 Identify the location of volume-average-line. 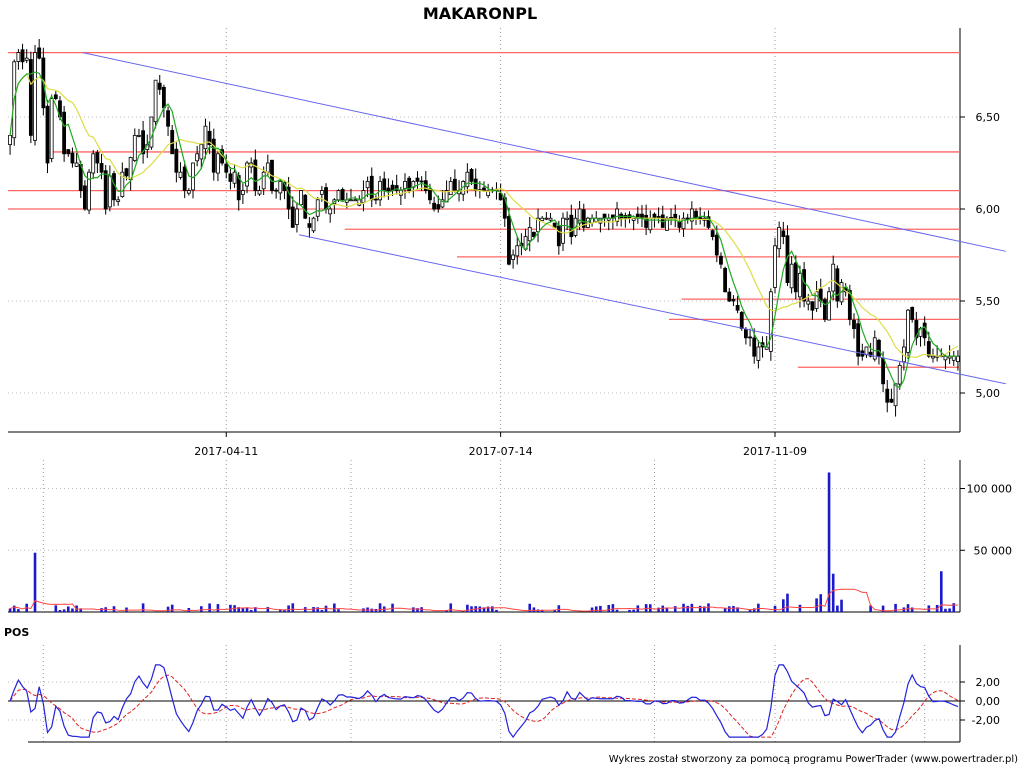
(483, 600).